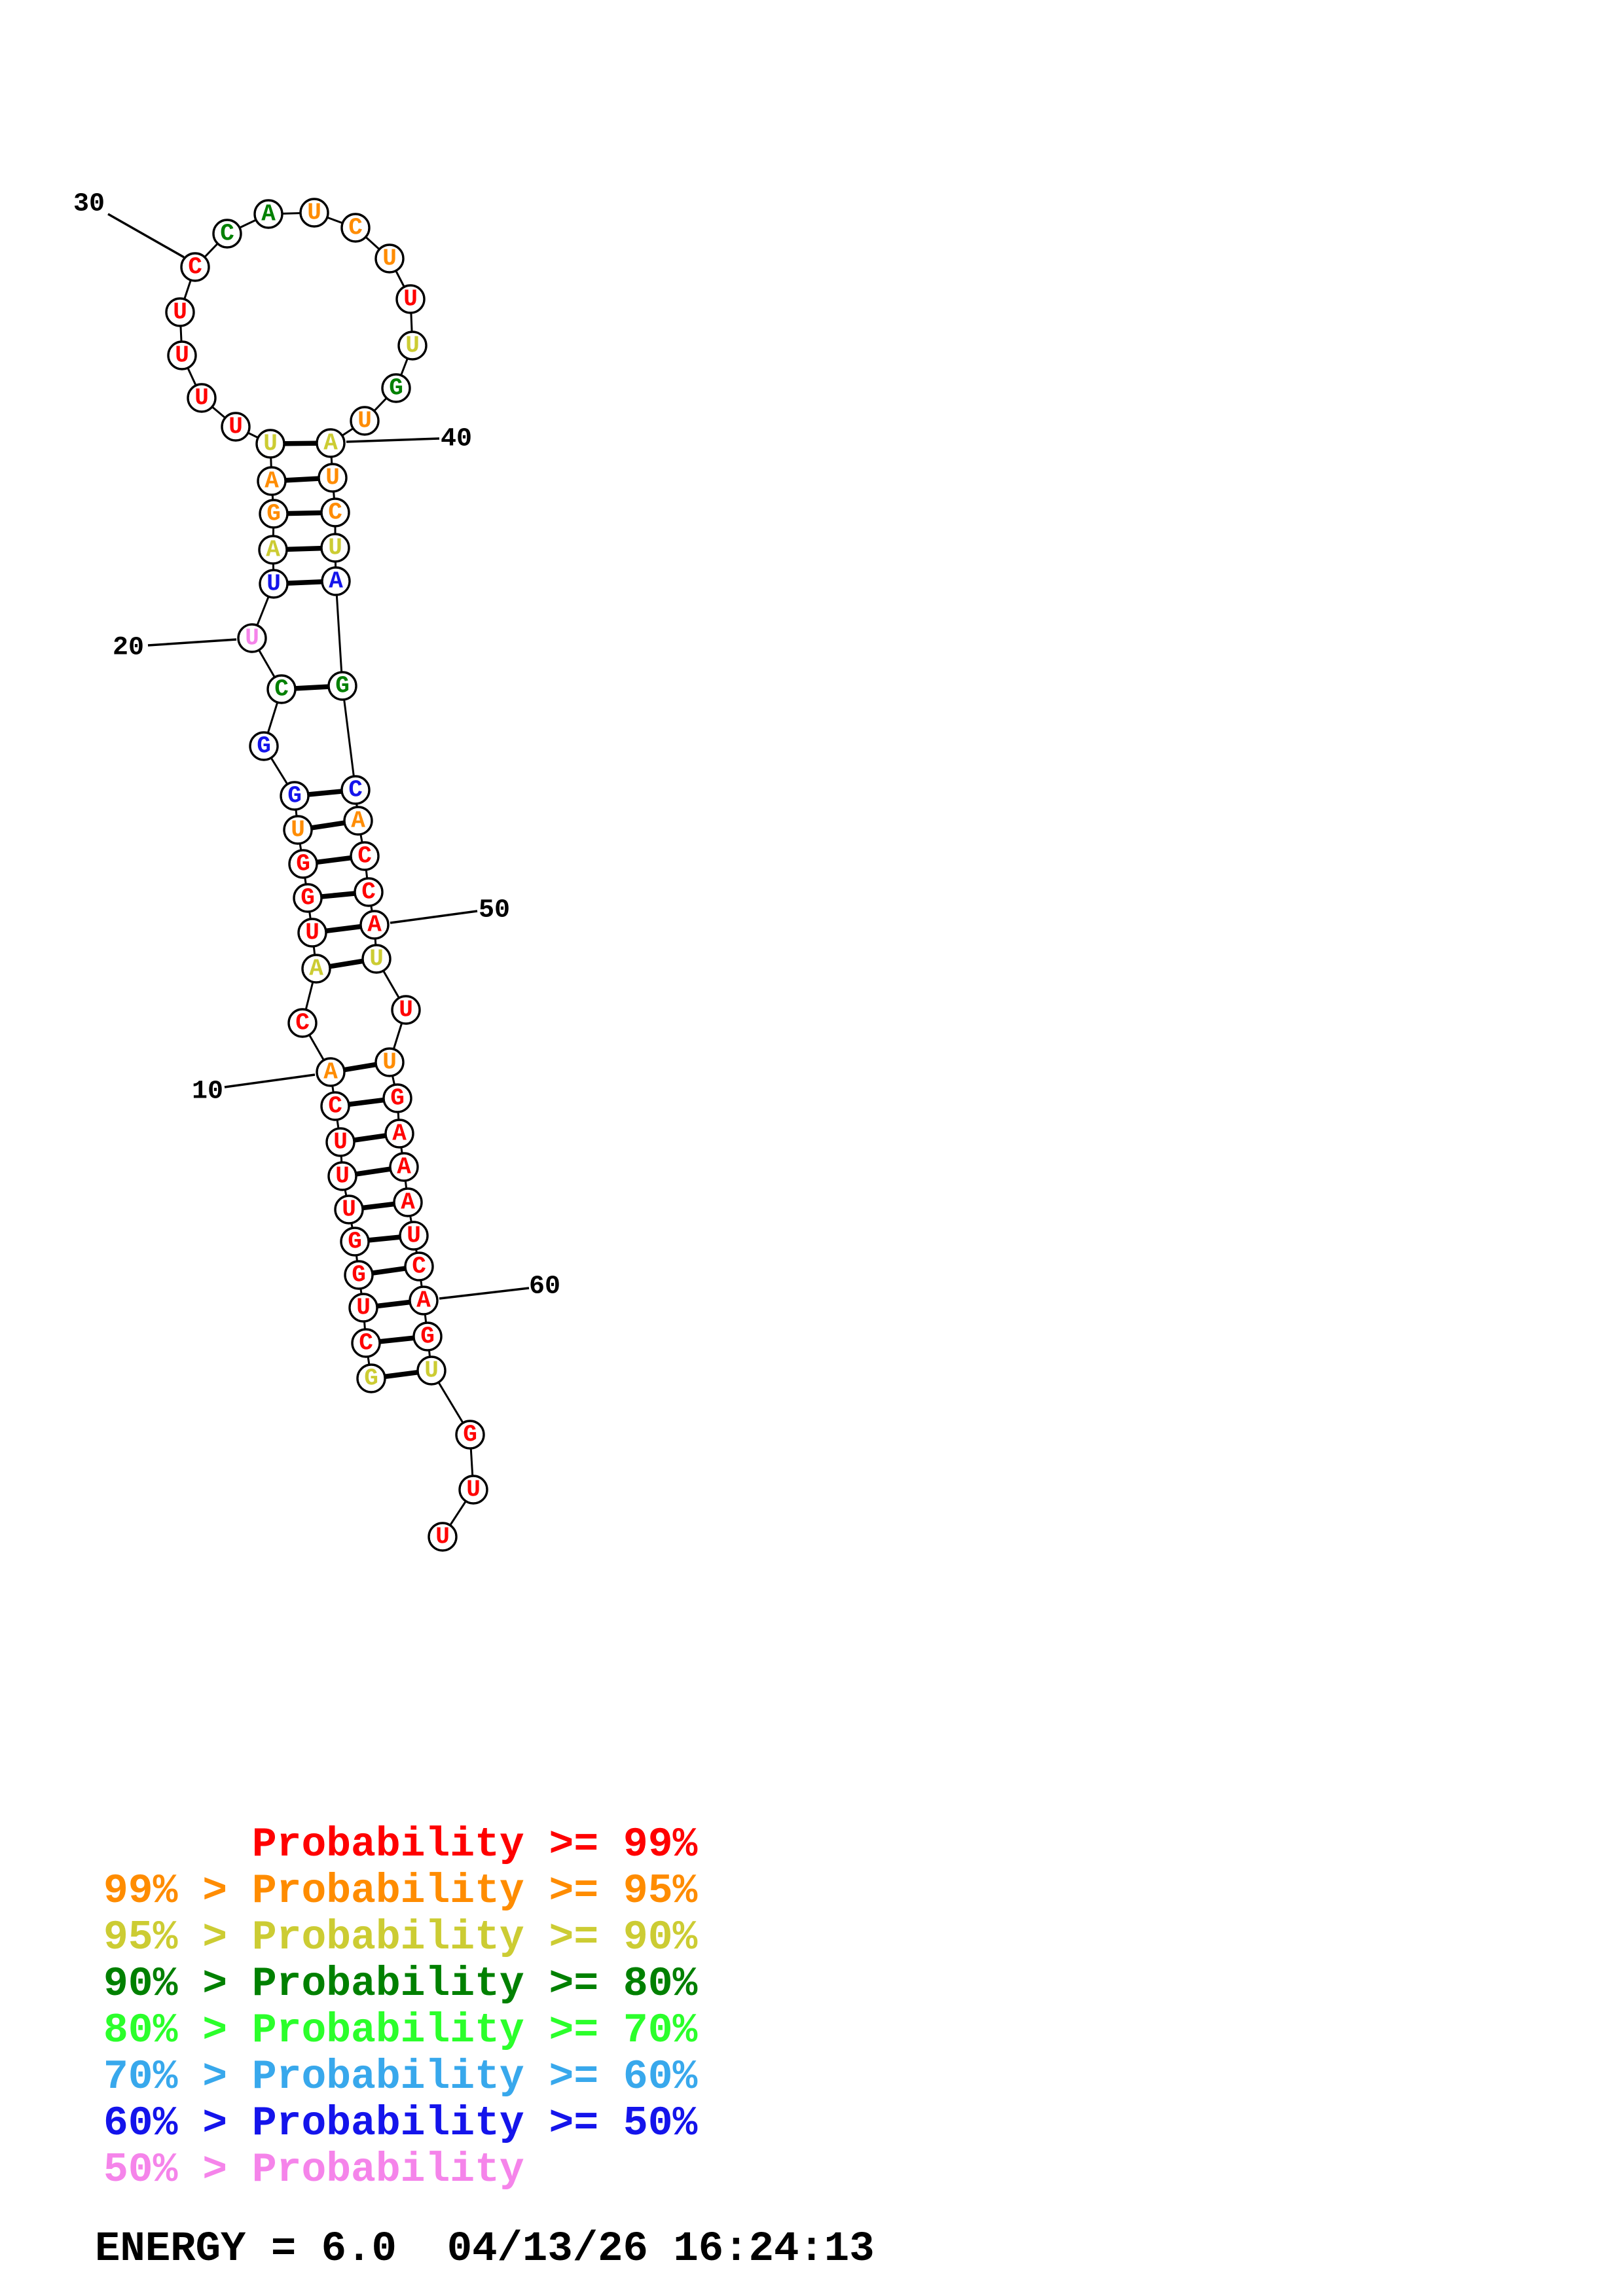 The height and width of the screenshot is (2296, 1623). I want to click on position-label: 10, so click(207, 1092).